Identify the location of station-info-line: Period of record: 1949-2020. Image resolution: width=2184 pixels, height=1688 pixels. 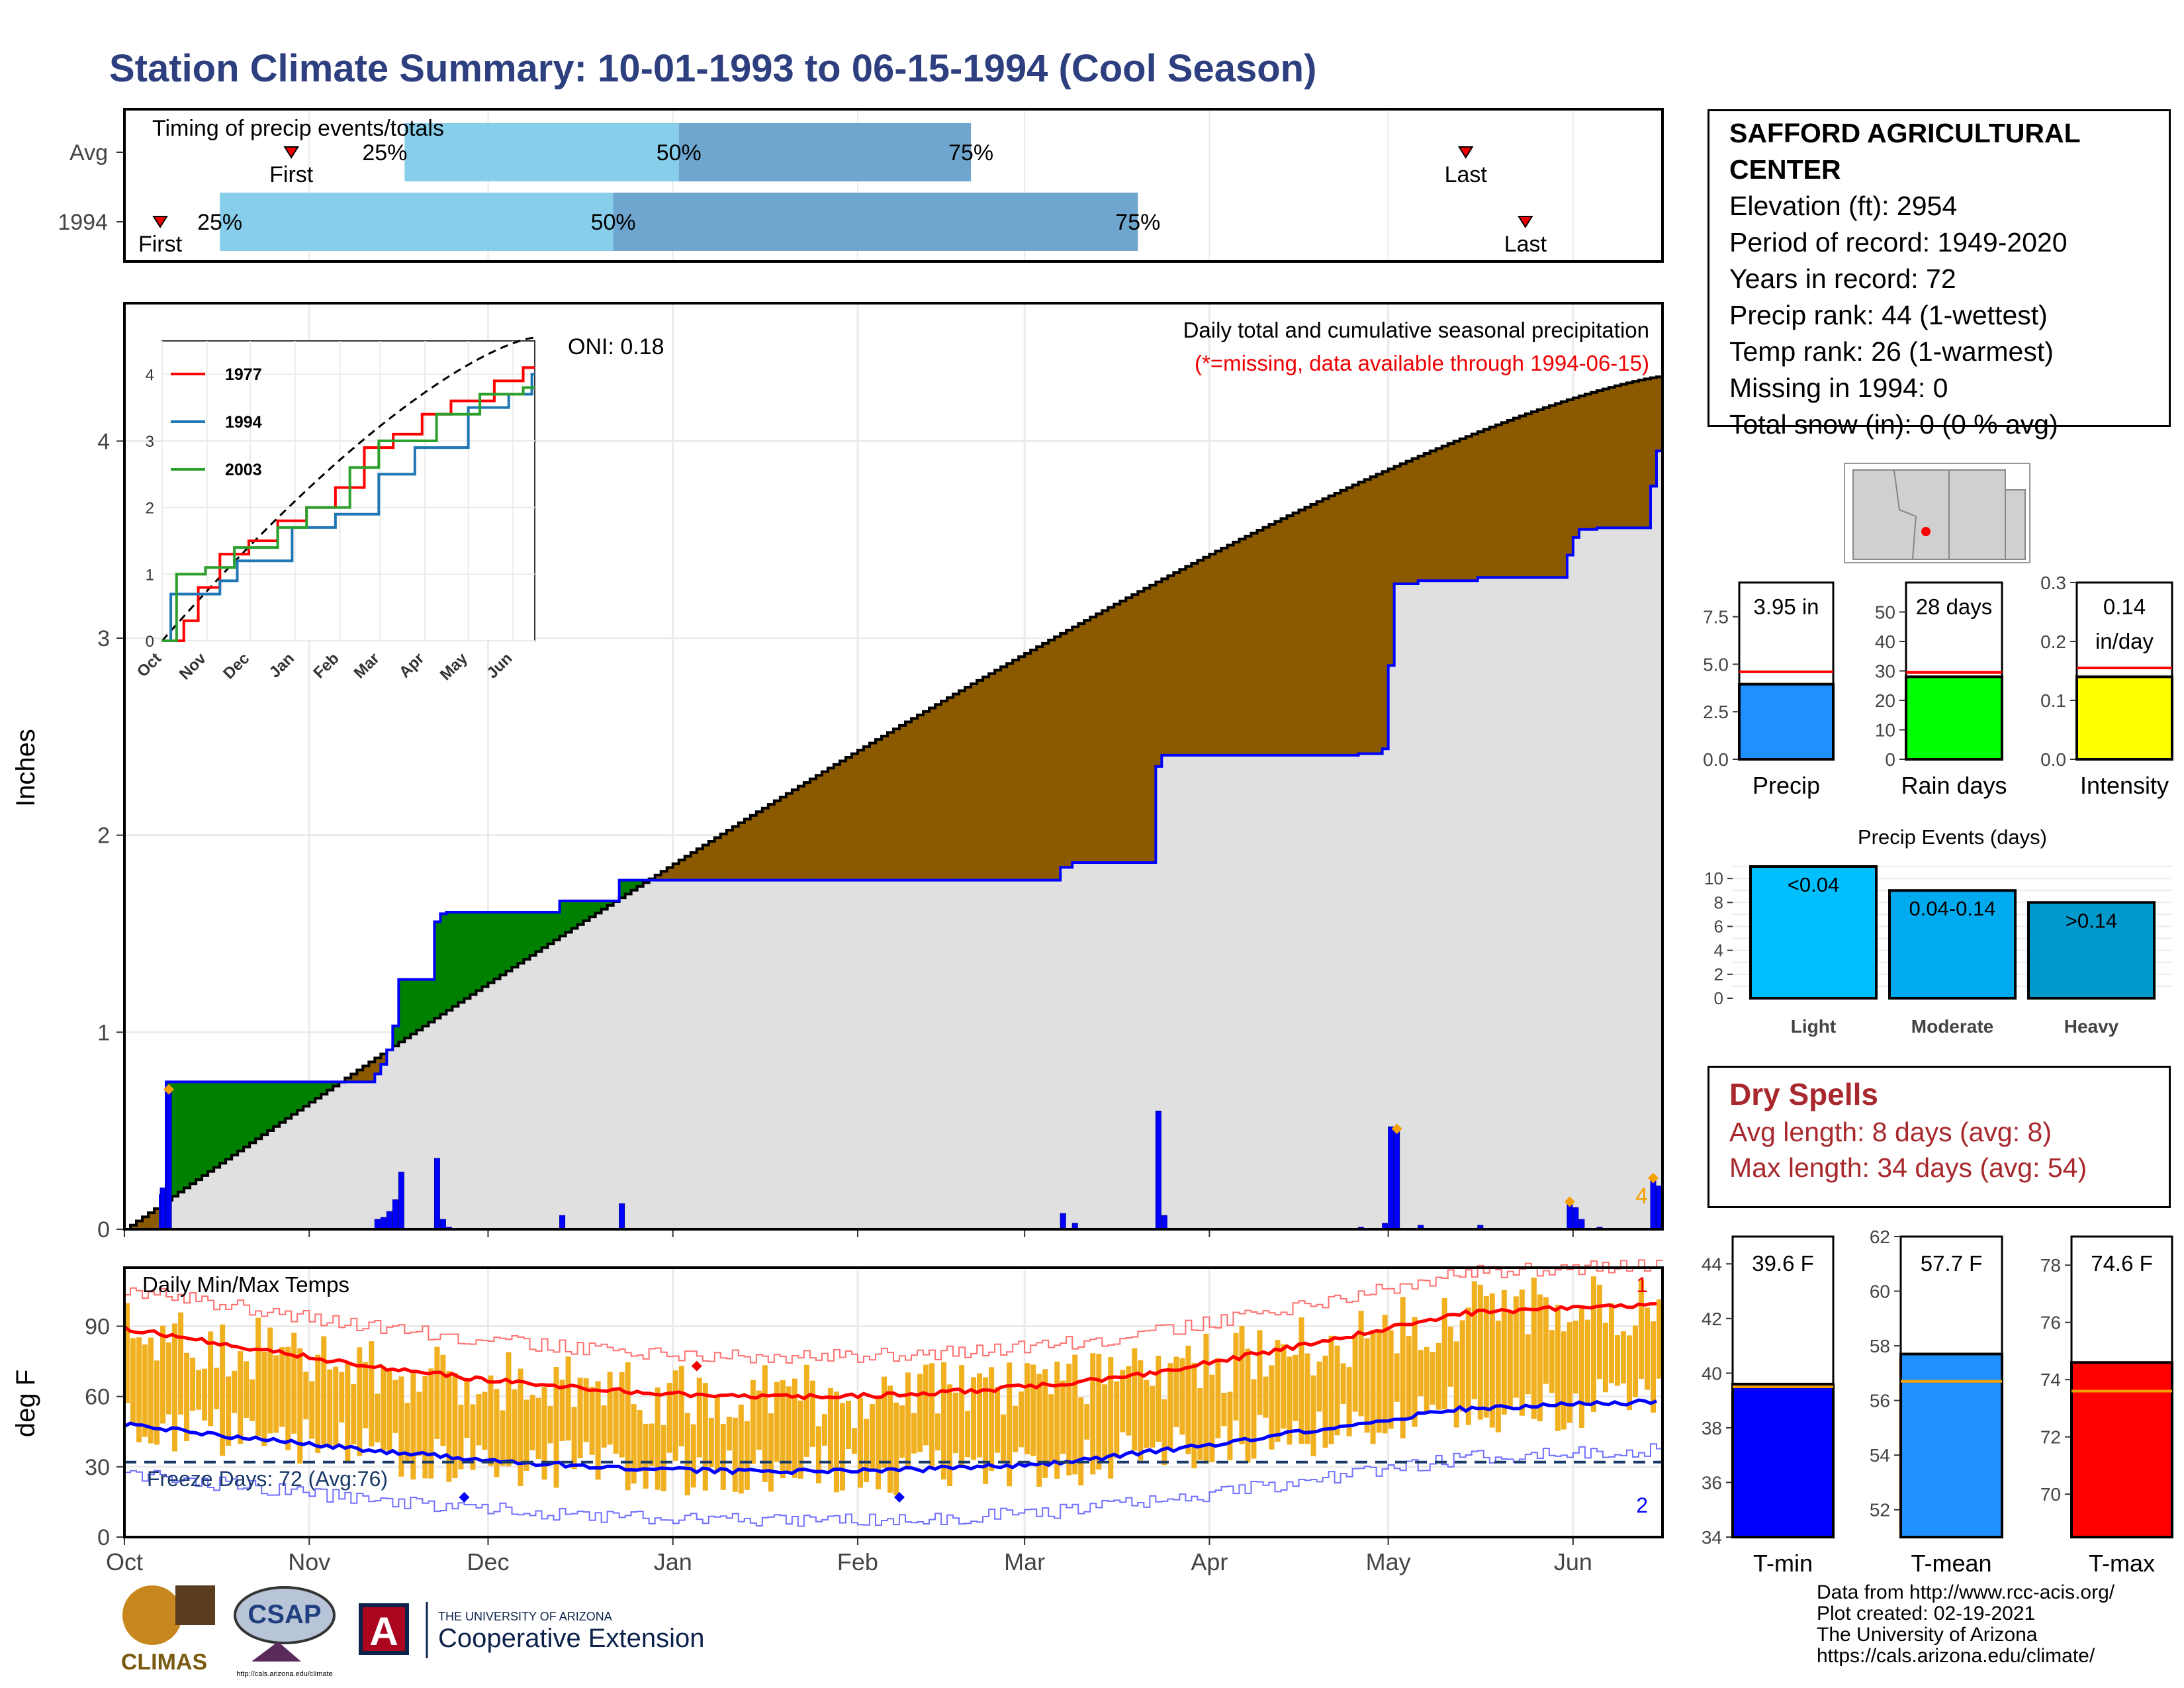
(1898, 242).